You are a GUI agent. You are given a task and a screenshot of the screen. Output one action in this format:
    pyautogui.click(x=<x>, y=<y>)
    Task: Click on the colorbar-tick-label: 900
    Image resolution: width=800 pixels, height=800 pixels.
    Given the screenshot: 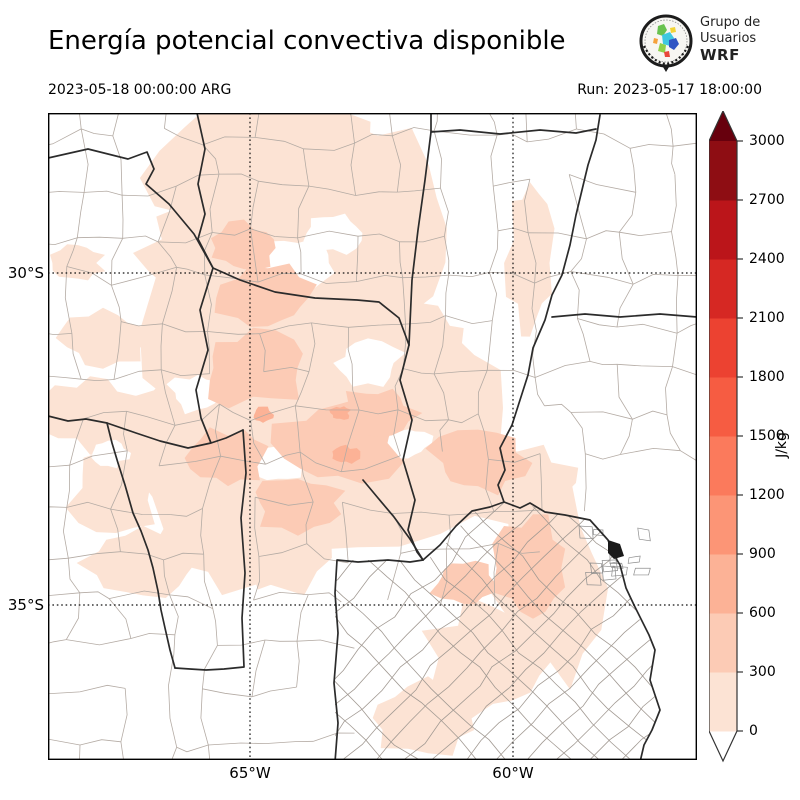 What is the action you would take?
    pyautogui.click(x=762, y=554)
    